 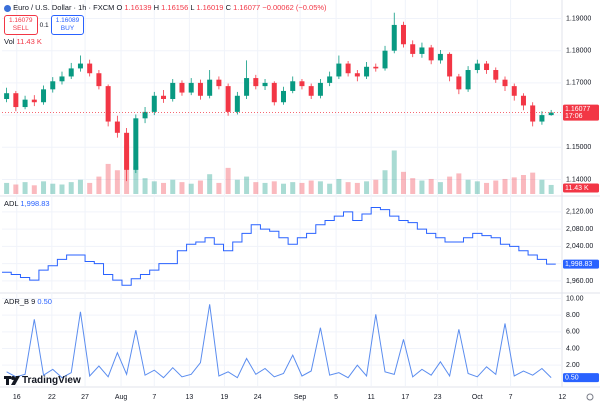 I want to click on last-price-tag, so click(x=581, y=112).